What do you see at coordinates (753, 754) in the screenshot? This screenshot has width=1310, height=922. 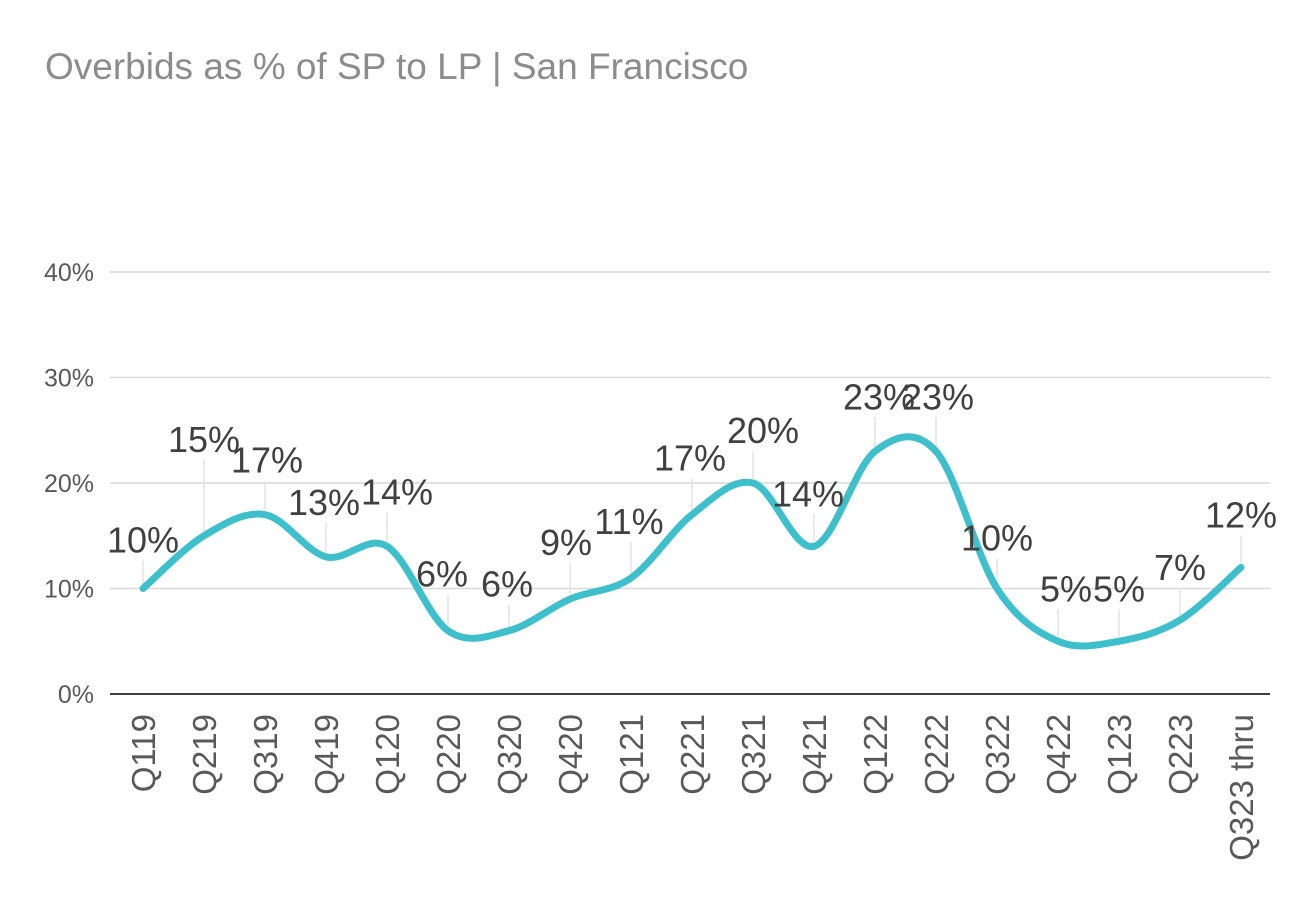 I see `x-tick-label: Q321` at bounding box center [753, 754].